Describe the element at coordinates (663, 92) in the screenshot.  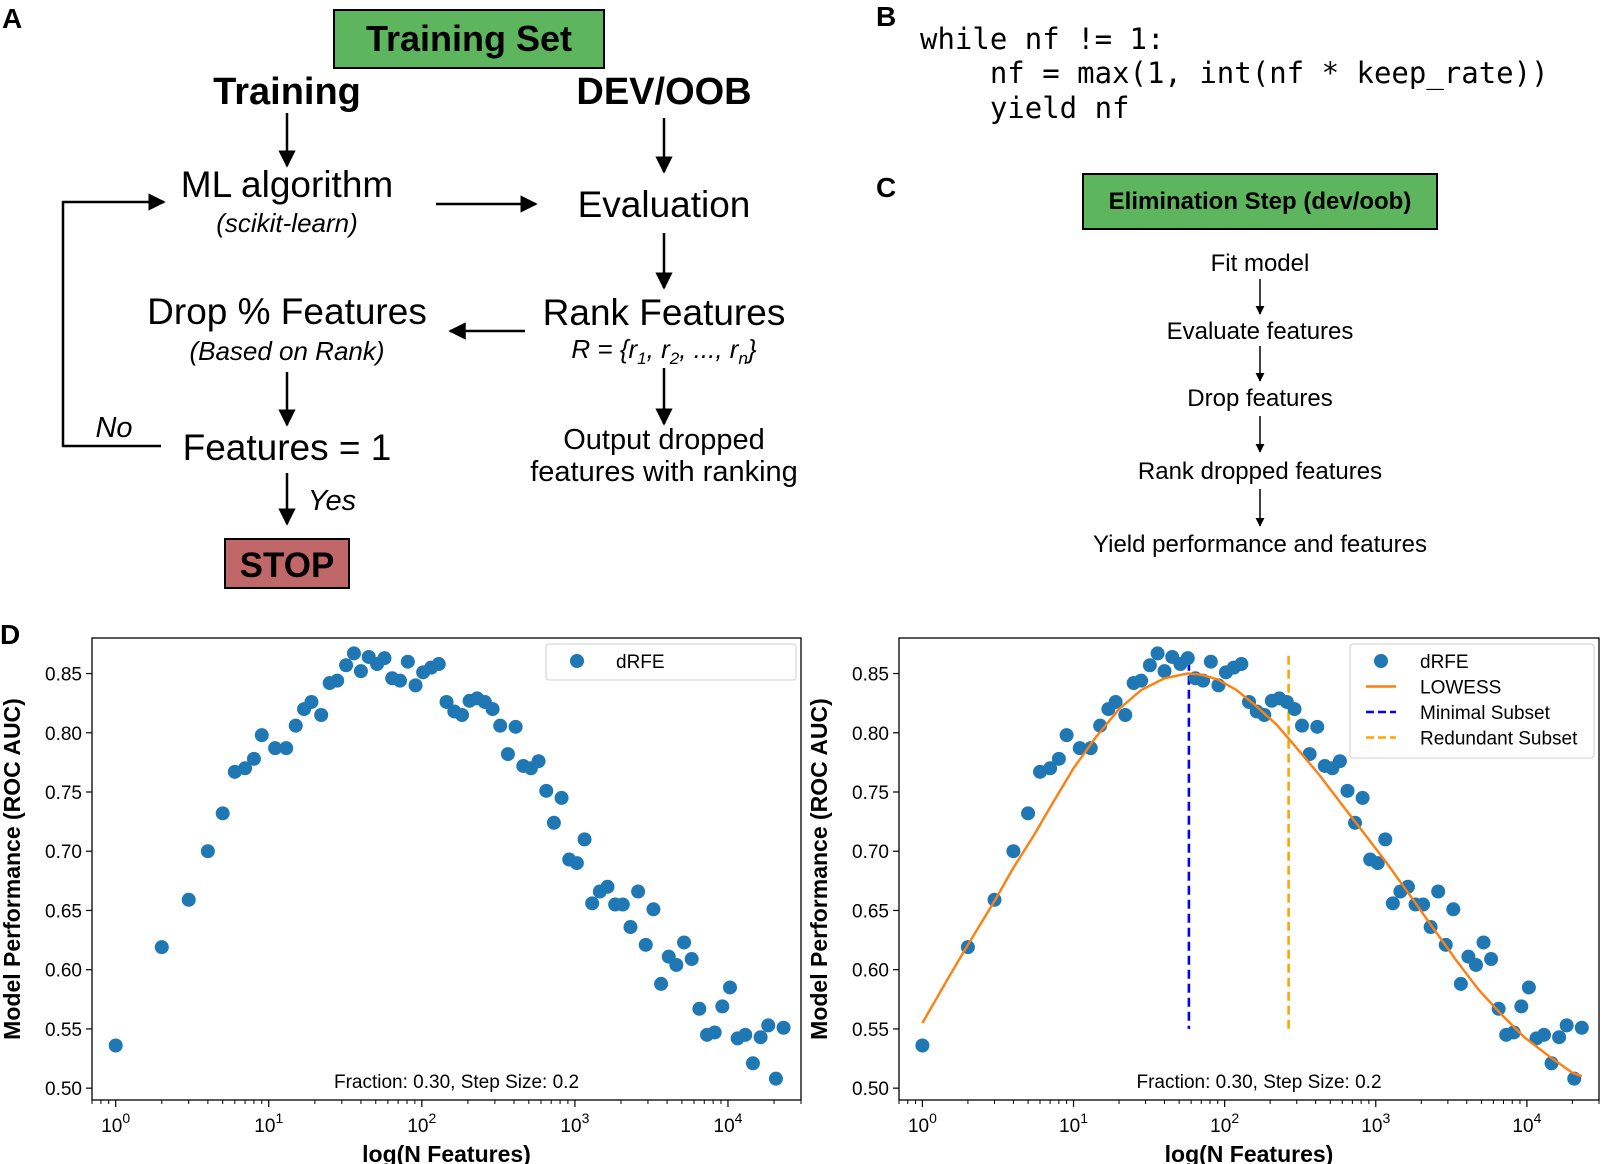
I see `dev-oob-column-label: DEV/OOB` at that location.